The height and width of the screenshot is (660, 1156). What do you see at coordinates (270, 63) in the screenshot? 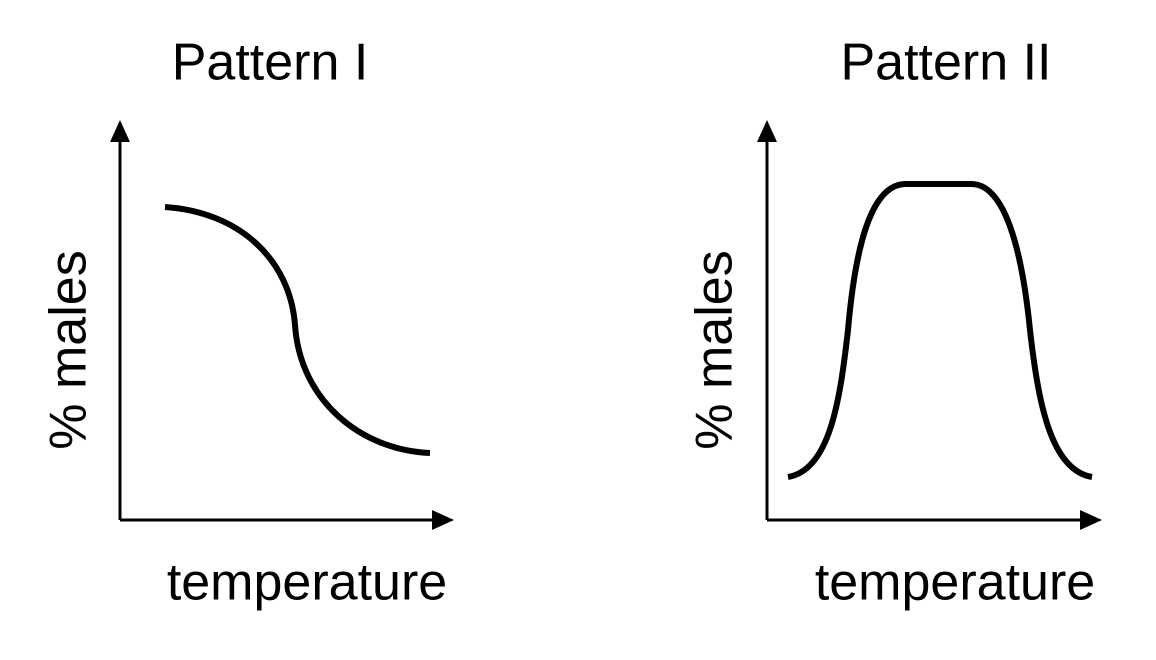
I see `panel-title: Pattern I` at bounding box center [270, 63].